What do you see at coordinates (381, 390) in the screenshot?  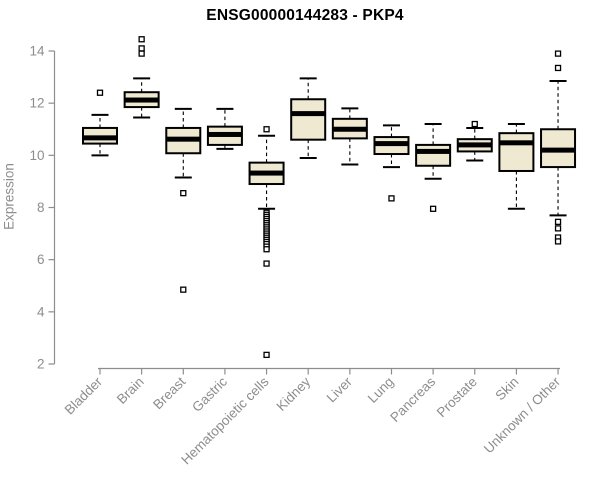 I see `x-tick-label-lung: Lung` at bounding box center [381, 390].